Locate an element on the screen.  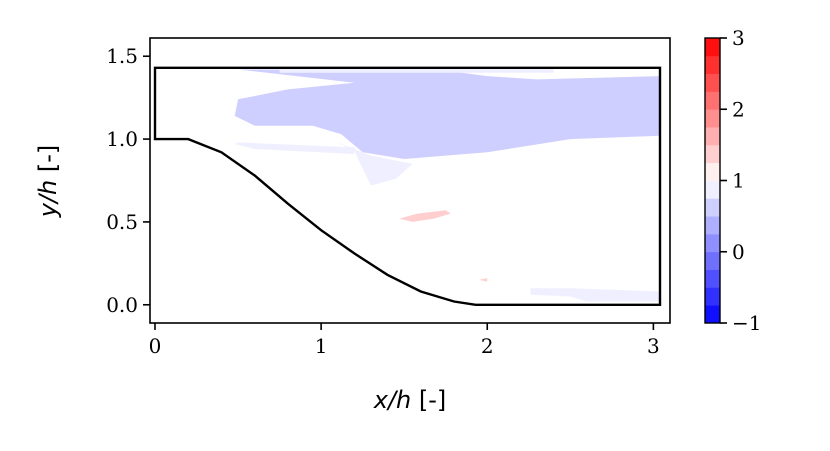
x-tick-label: 2 is located at coordinates (487, 346).